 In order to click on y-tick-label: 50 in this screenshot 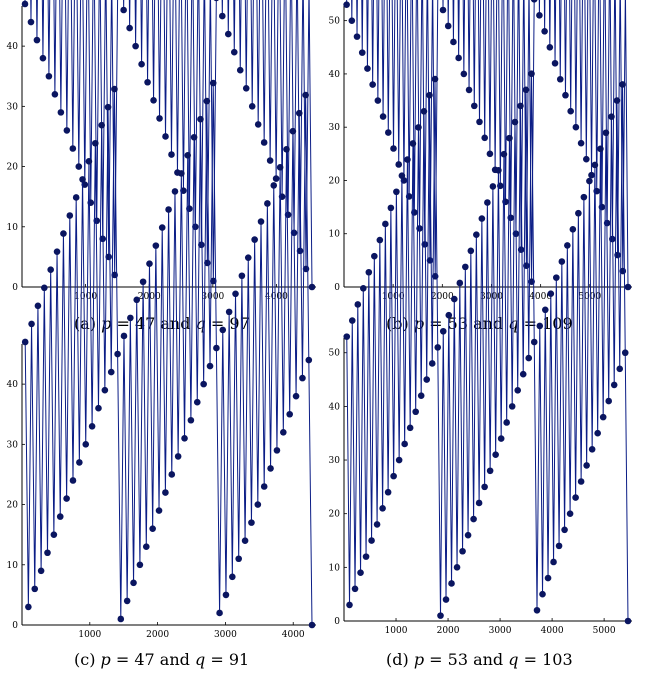, I will do `click(335, 354)`.